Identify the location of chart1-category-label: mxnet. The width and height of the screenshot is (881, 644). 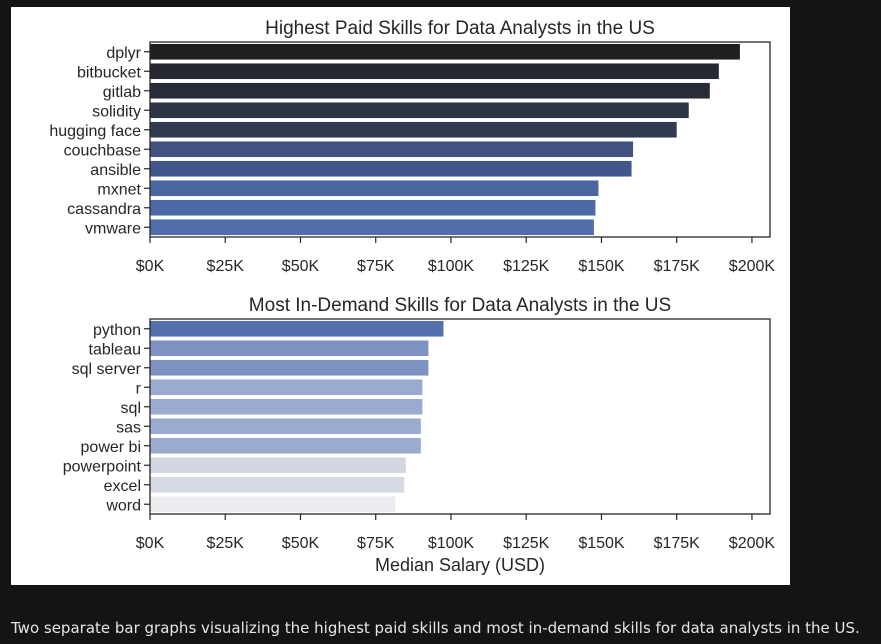
(119, 189).